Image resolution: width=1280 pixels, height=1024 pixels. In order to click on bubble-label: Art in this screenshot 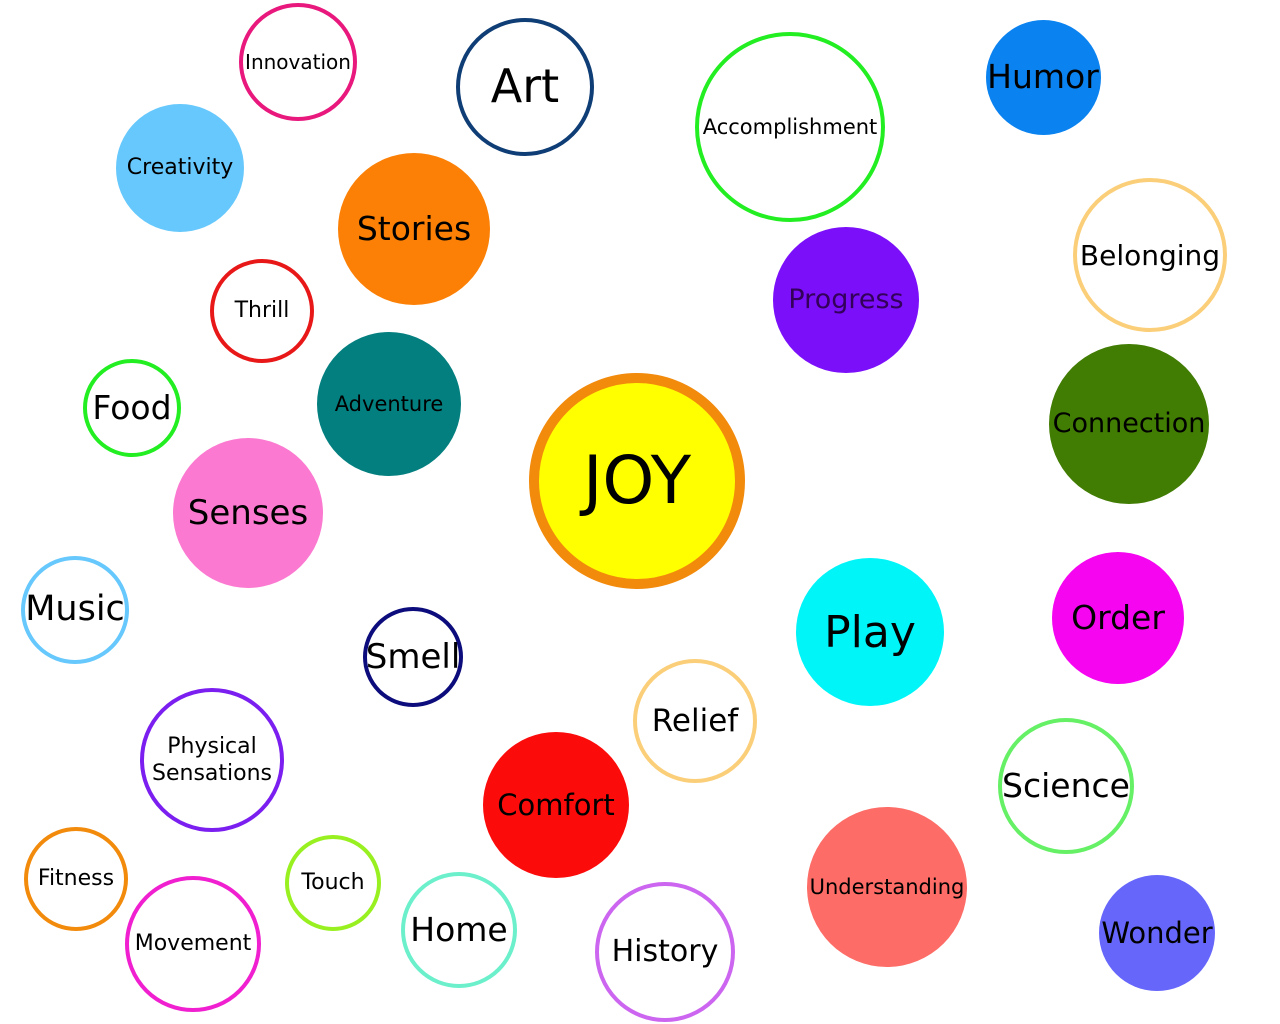, I will do `click(525, 86)`.